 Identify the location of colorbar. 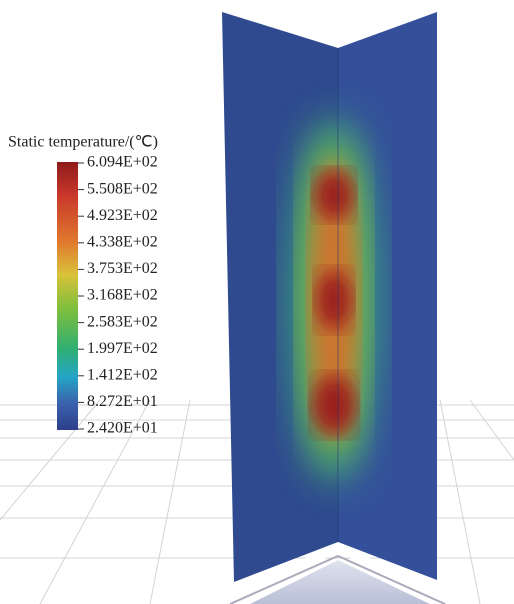
(67, 296).